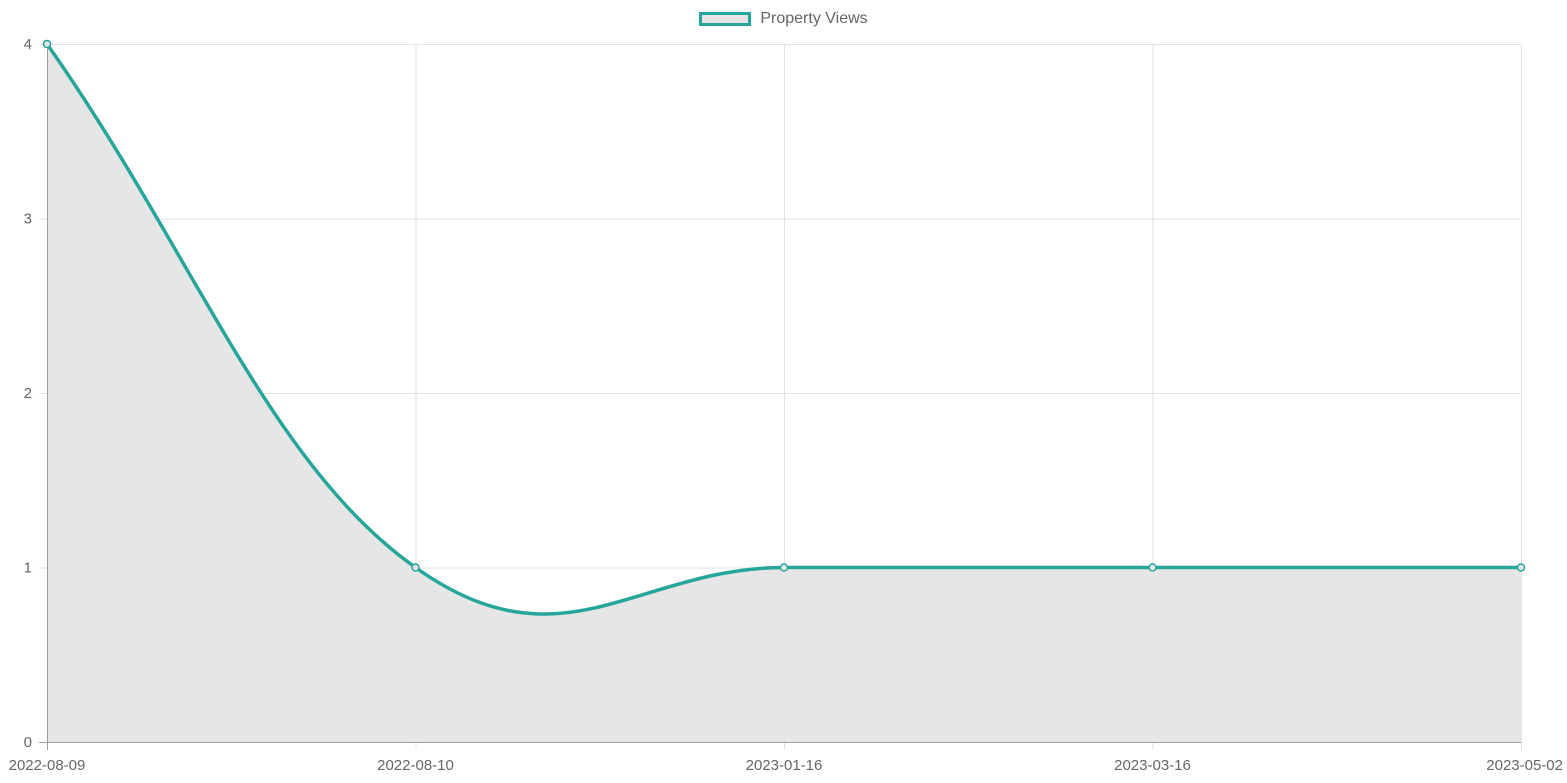 This screenshot has height=783, width=1567. I want to click on x-tick-label: 2023-01-16, so click(784, 765).